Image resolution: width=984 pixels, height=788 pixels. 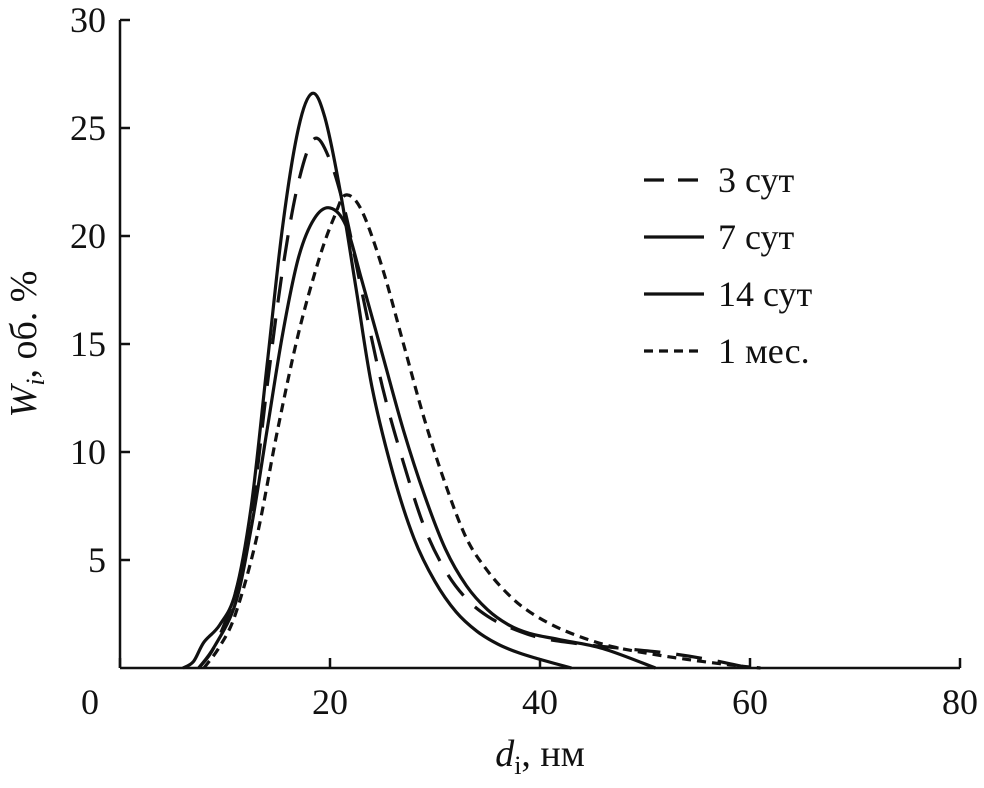 I want to click on y-tick-label: 15, so click(x=88, y=344).